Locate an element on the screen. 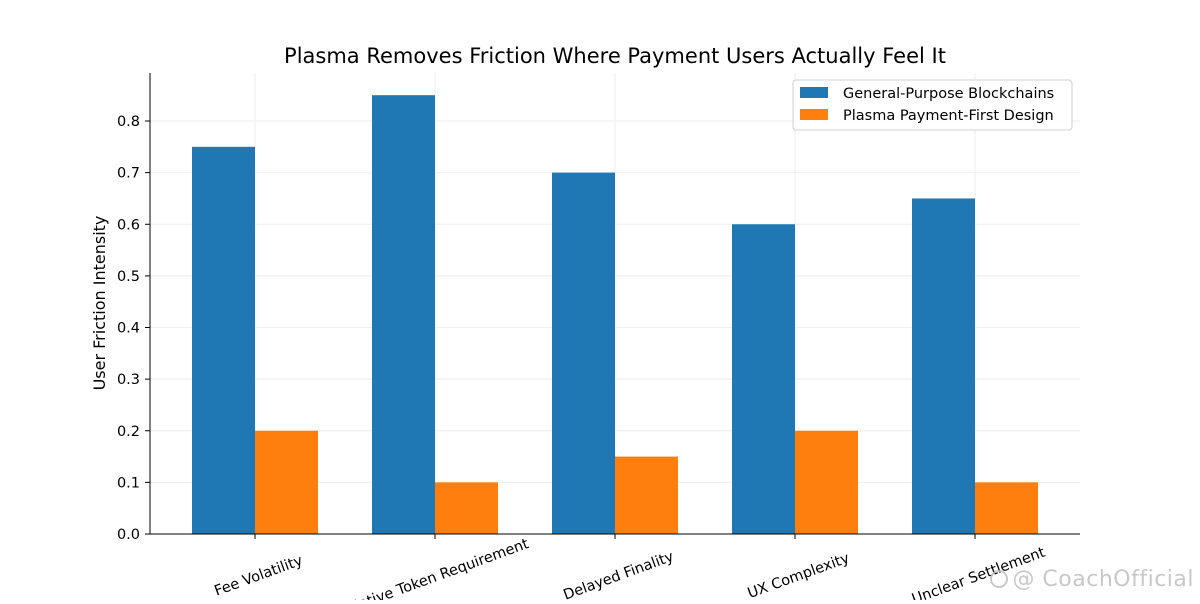 This screenshot has width=1200, height=604. x-tick-label: Native Token Requirement is located at coordinates (438, 568).